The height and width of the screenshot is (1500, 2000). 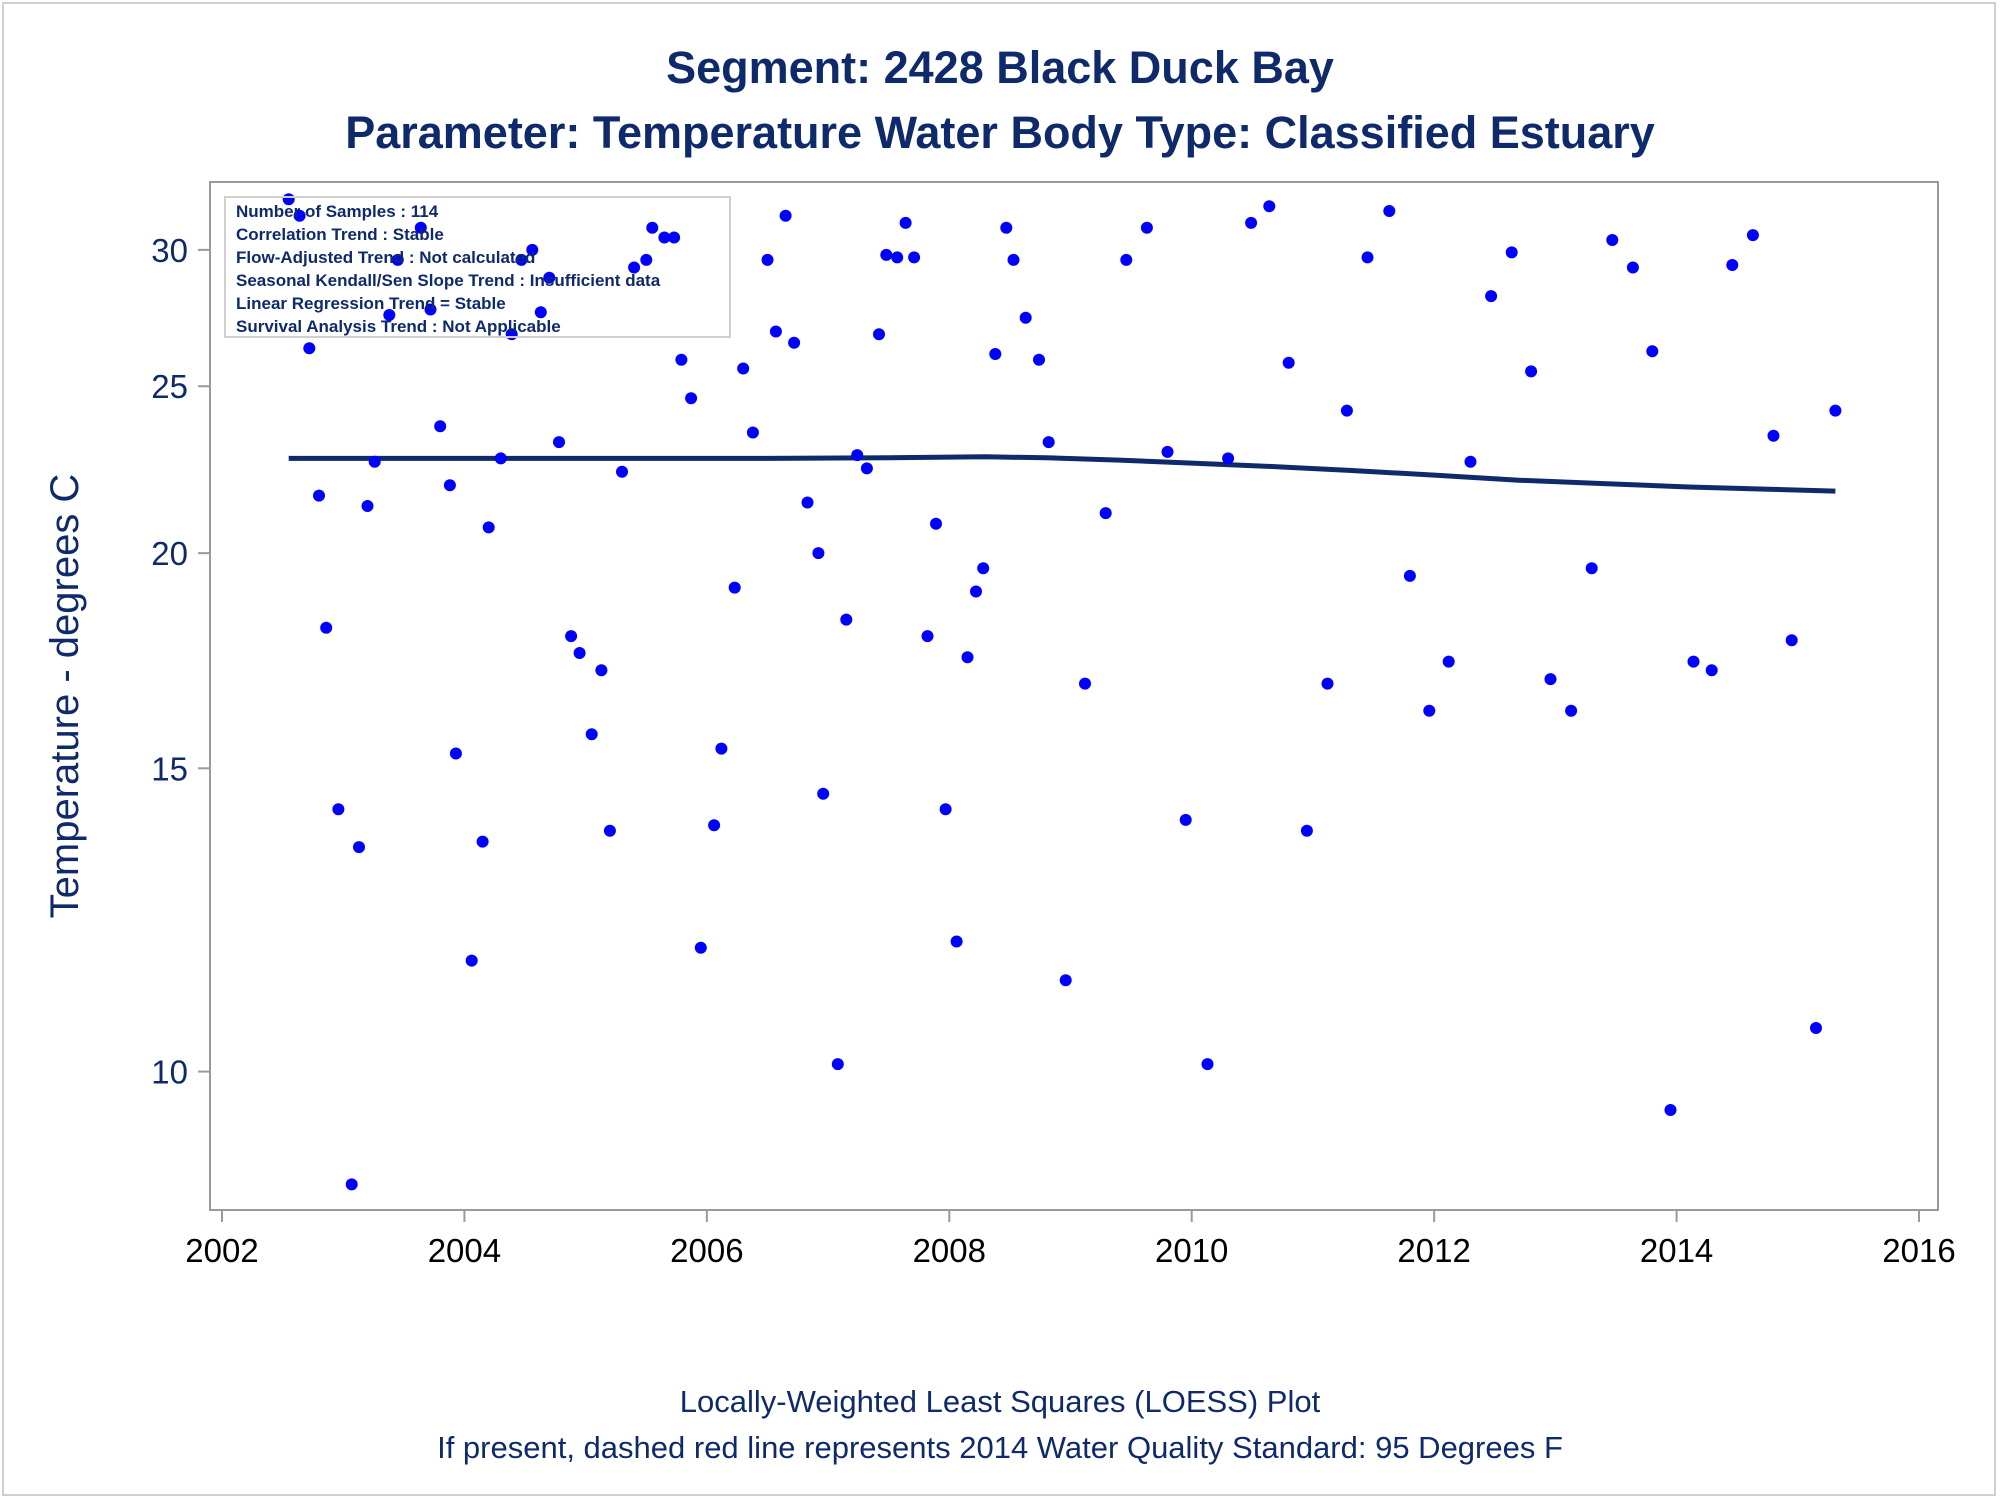 I want to click on x-tick-label: 2004, so click(x=464, y=1250).